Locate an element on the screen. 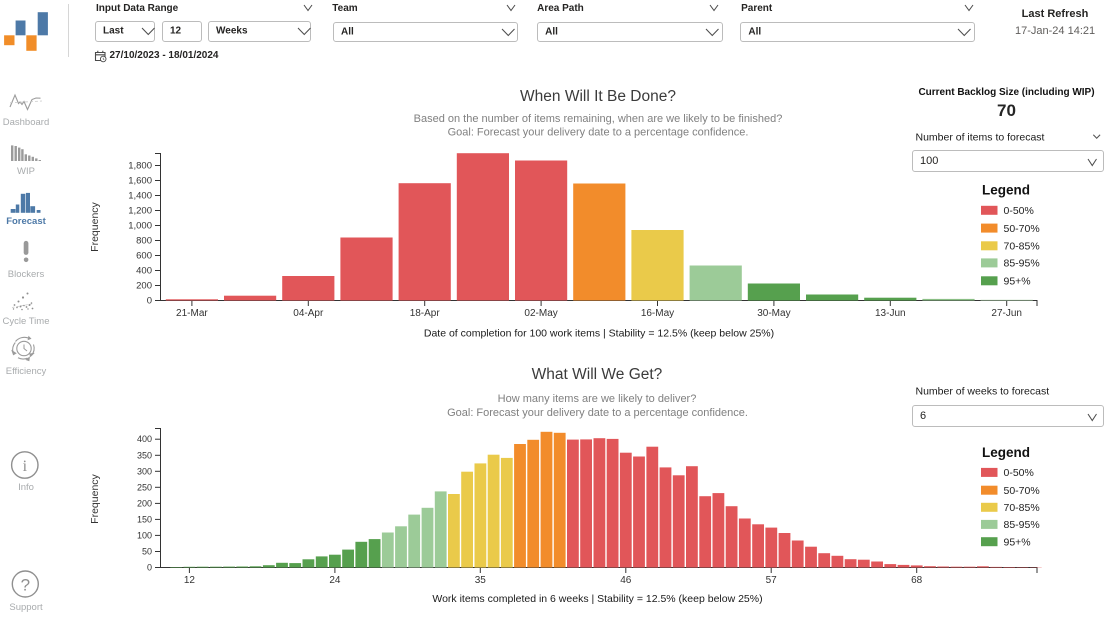 This screenshot has width=1117, height=631. svg-text: 68 is located at coordinates (917, 580).